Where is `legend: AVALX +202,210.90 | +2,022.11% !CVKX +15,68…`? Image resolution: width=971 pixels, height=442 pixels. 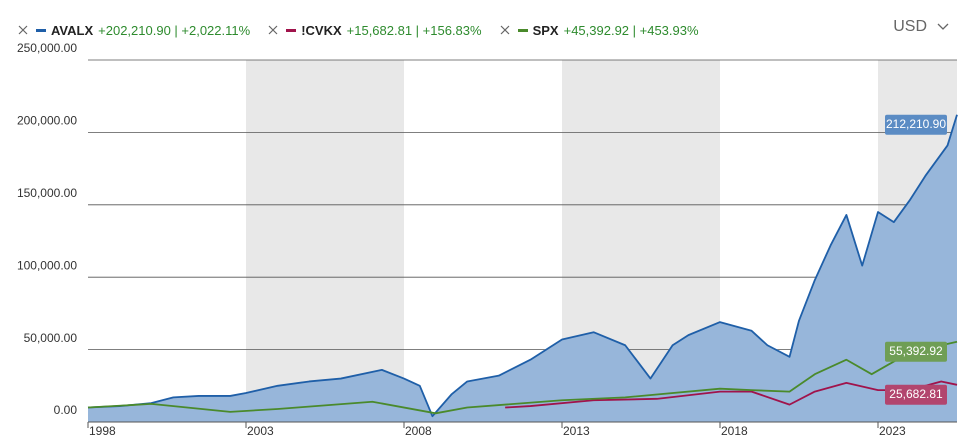 legend: AVALX +202,210.90 | +2,022.11% !CVKX +15,68… is located at coordinates (367, 30).